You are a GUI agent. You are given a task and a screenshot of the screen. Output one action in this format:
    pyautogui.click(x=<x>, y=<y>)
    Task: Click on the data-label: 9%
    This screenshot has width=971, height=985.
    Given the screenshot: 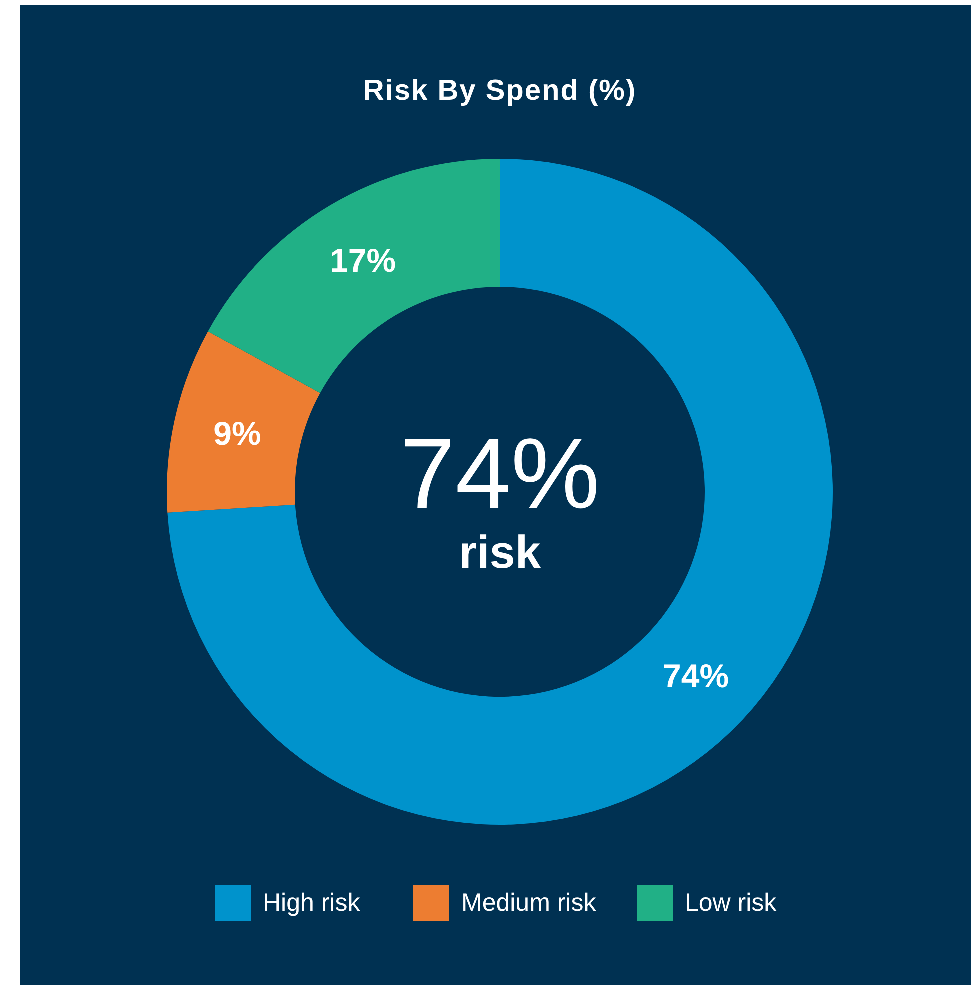 What is the action you would take?
    pyautogui.click(x=238, y=433)
    